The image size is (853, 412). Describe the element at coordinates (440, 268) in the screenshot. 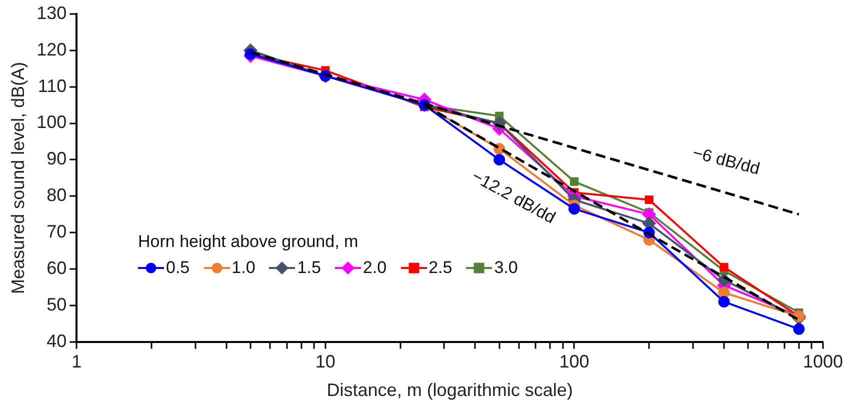

I see `legend-label: 2.5` at that location.